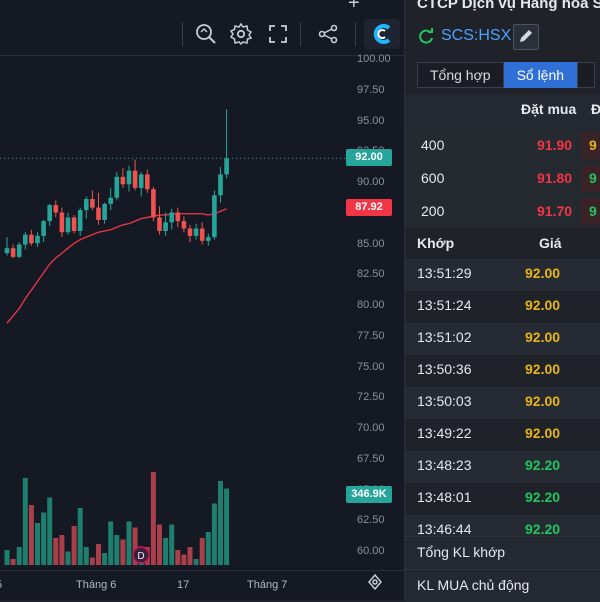 Image resolution: width=600 pixels, height=602 pixels. What do you see at coordinates (502, 275) in the screenshot?
I see `trade-row: 13:51:29 92.00` at bounding box center [502, 275].